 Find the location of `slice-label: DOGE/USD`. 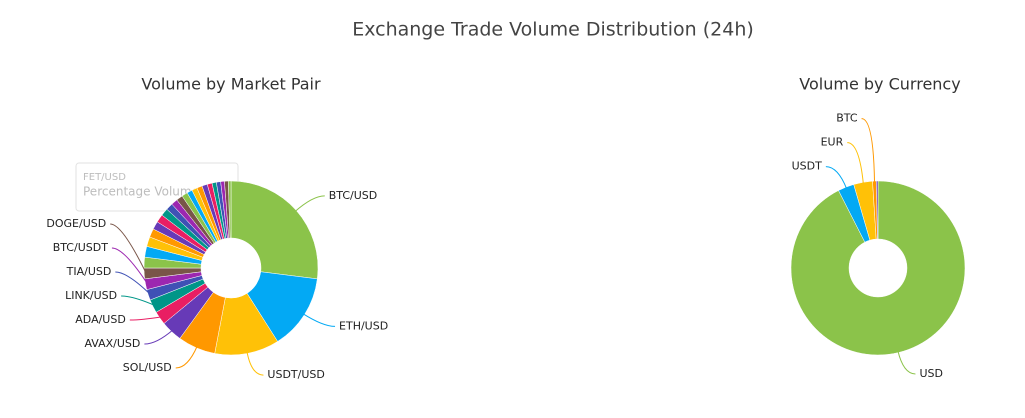

slice-label: DOGE/USD is located at coordinates (76, 223).